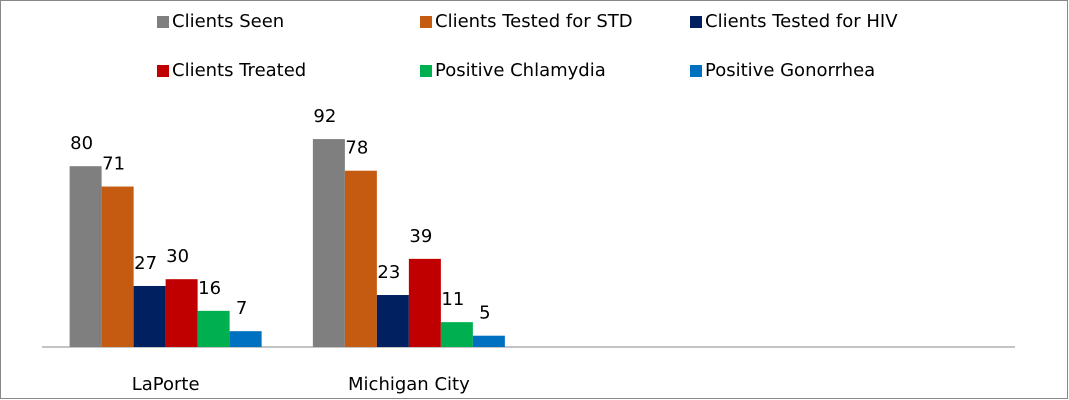 This screenshot has height=400, width=1069. What do you see at coordinates (534, 21) in the screenshot?
I see `legend-label: Clients Tested for STD` at bounding box center [534, 21].